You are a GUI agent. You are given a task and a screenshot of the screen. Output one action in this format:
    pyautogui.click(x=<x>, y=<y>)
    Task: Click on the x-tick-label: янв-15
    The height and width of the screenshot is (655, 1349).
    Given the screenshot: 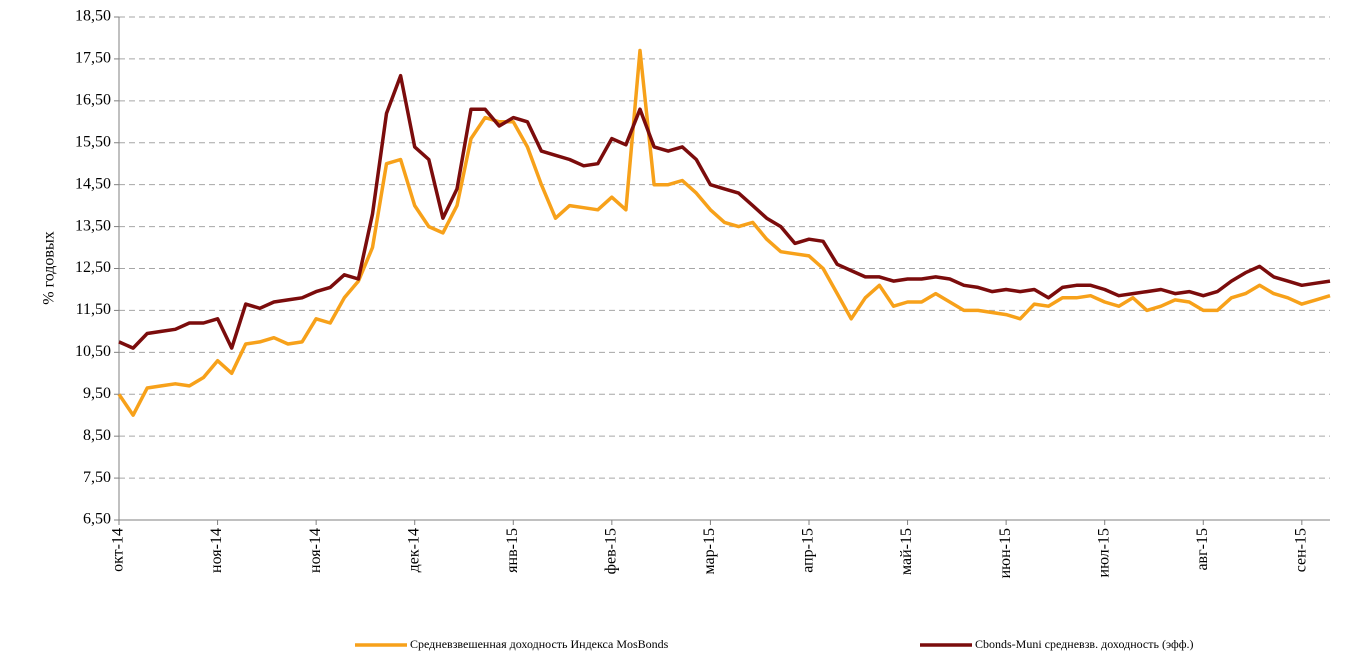 What is the action you would take?
    pyautogui.click(x=512, y=550)
    